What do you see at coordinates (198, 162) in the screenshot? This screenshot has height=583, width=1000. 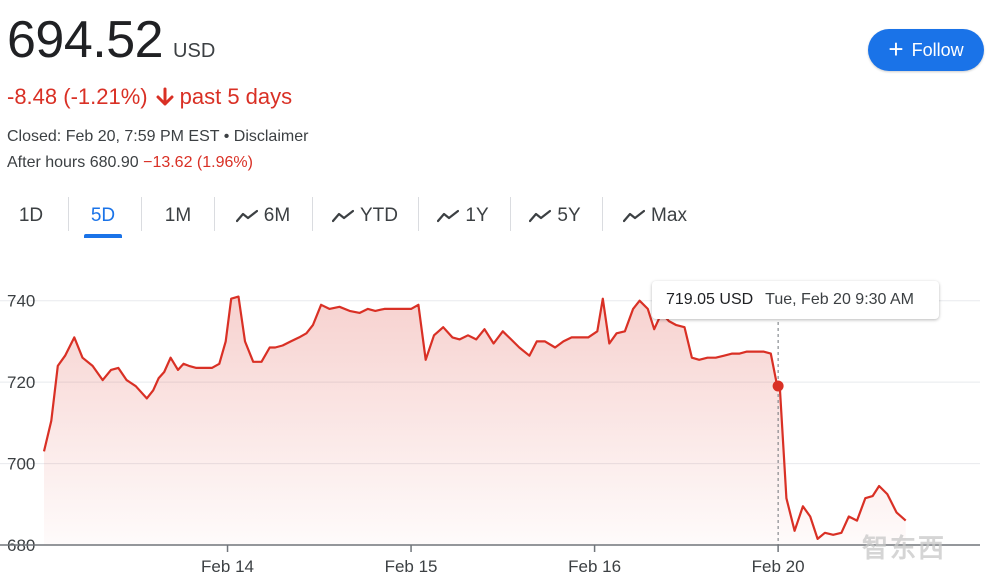 I see `after-hours-change: −13.62 (1.96%)` at bounding box center [198, 162].